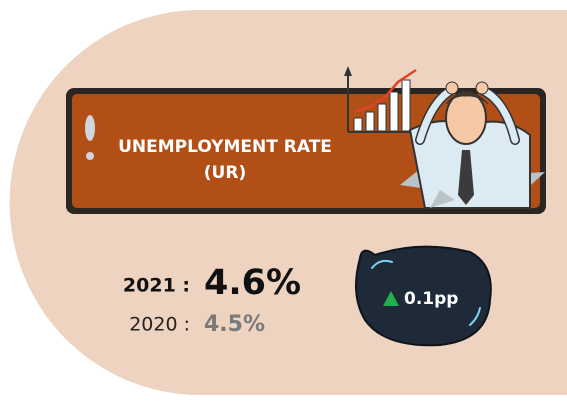 This screenshot has width=567, height=405. What do you see at coordinates (90, 156) in the screenshot?
I see `banner-highlight-dot` at bounding box center [90, 156].